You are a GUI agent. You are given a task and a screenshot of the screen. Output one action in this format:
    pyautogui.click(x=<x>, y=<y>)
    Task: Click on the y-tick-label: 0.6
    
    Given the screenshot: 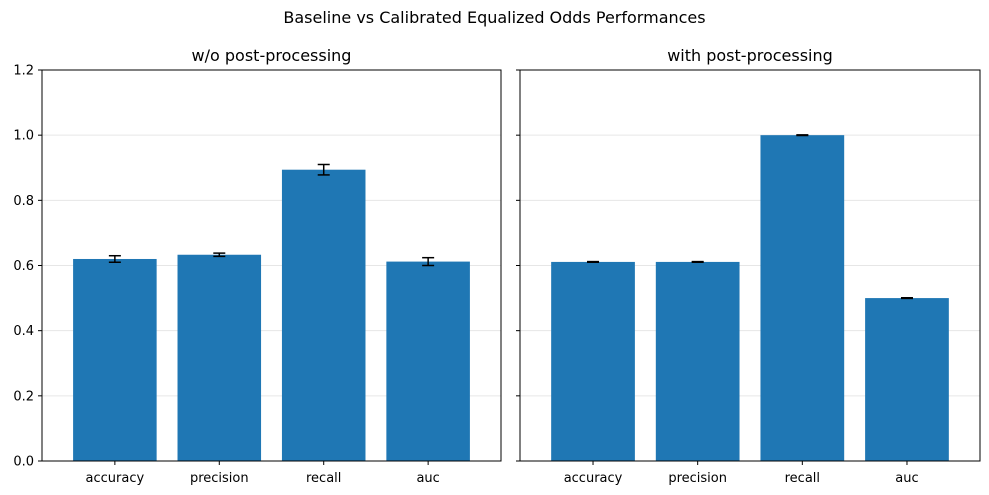 What is the action you would take?
    pyautogui.click(x=23, y=266)
    